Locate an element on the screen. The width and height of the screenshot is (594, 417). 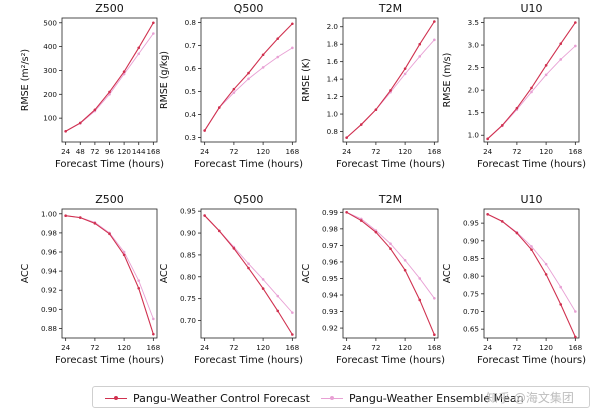
chart-3-y-tick-label: 2.0 is located at coordinates (333, 26).